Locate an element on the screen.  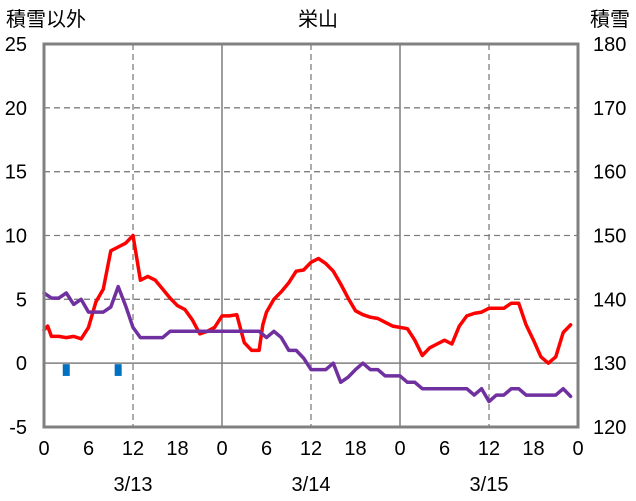
left-axis-tick-label: 20 is located at coordinates (16, 109).